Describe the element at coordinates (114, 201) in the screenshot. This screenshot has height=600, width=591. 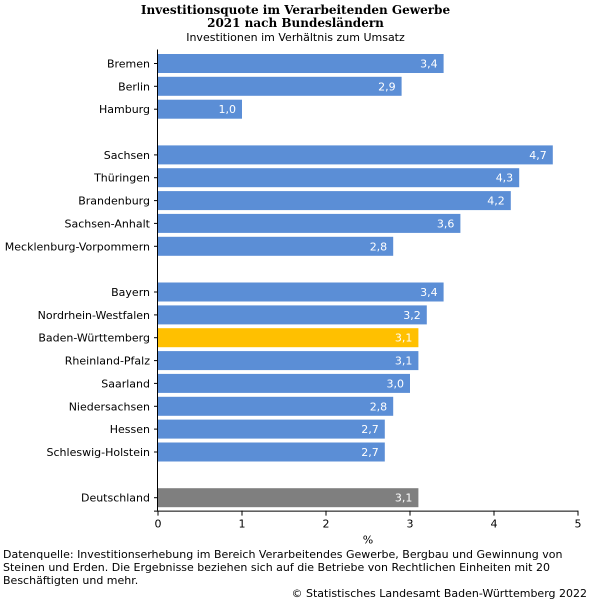
I see `category-label: Brandenburg` at that location.